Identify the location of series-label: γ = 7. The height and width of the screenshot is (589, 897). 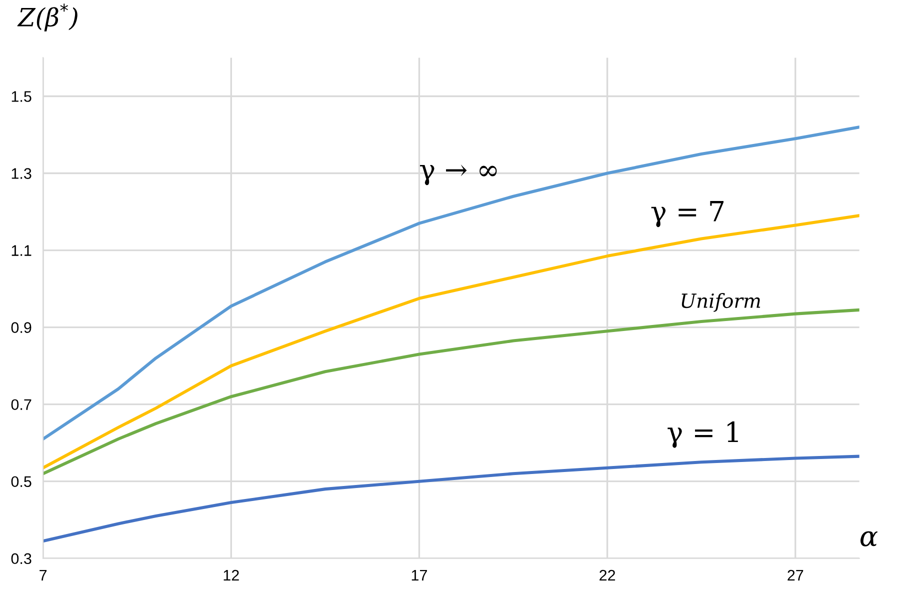
(687, 214).